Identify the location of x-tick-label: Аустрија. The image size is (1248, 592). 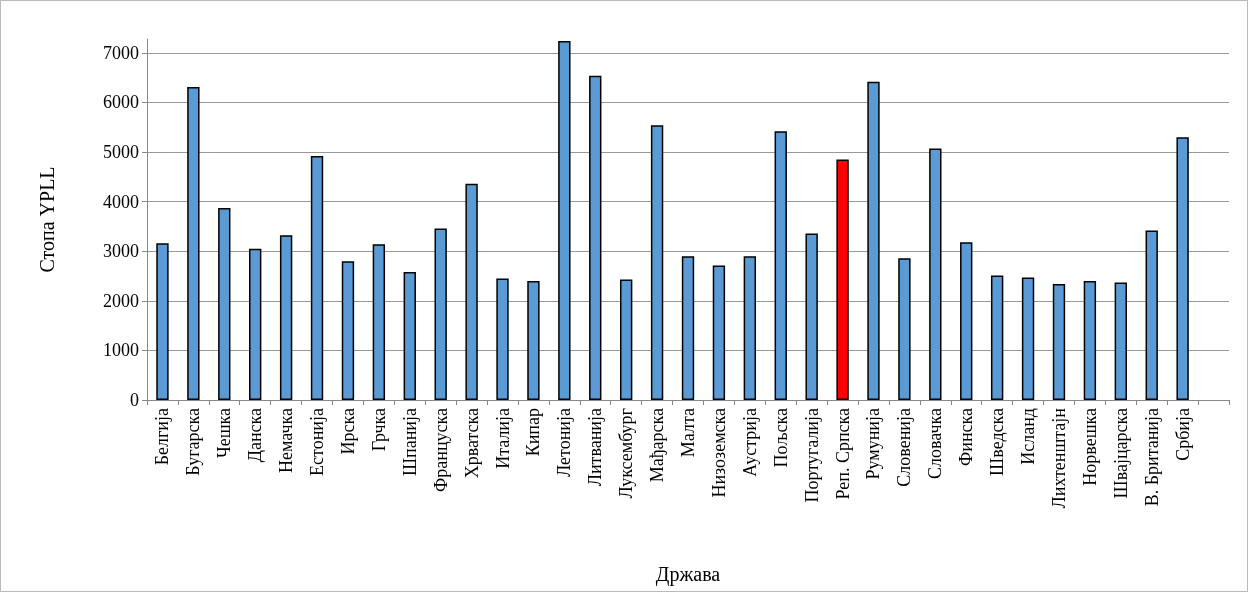
(749, 442).